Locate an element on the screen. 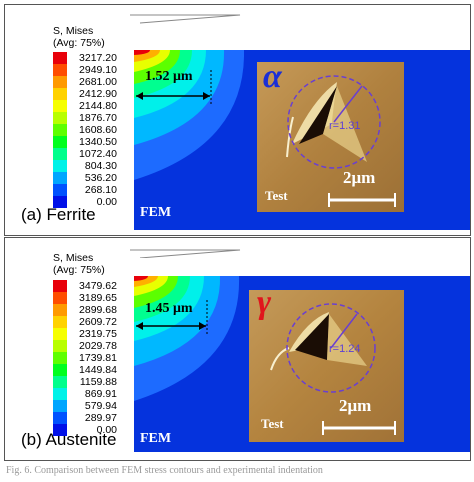  legend-entry: 3189.65 is located at coordinates (85, 298).